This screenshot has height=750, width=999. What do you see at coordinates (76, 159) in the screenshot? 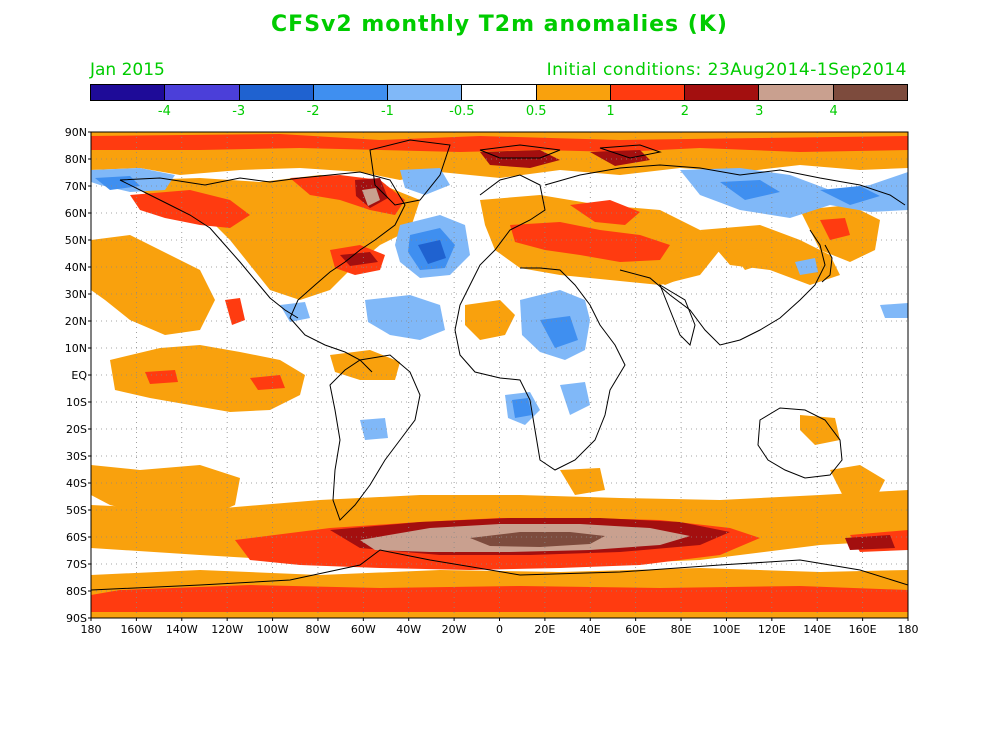
I see `lat-tick-label: 80N` at bounding box center [76, 159].